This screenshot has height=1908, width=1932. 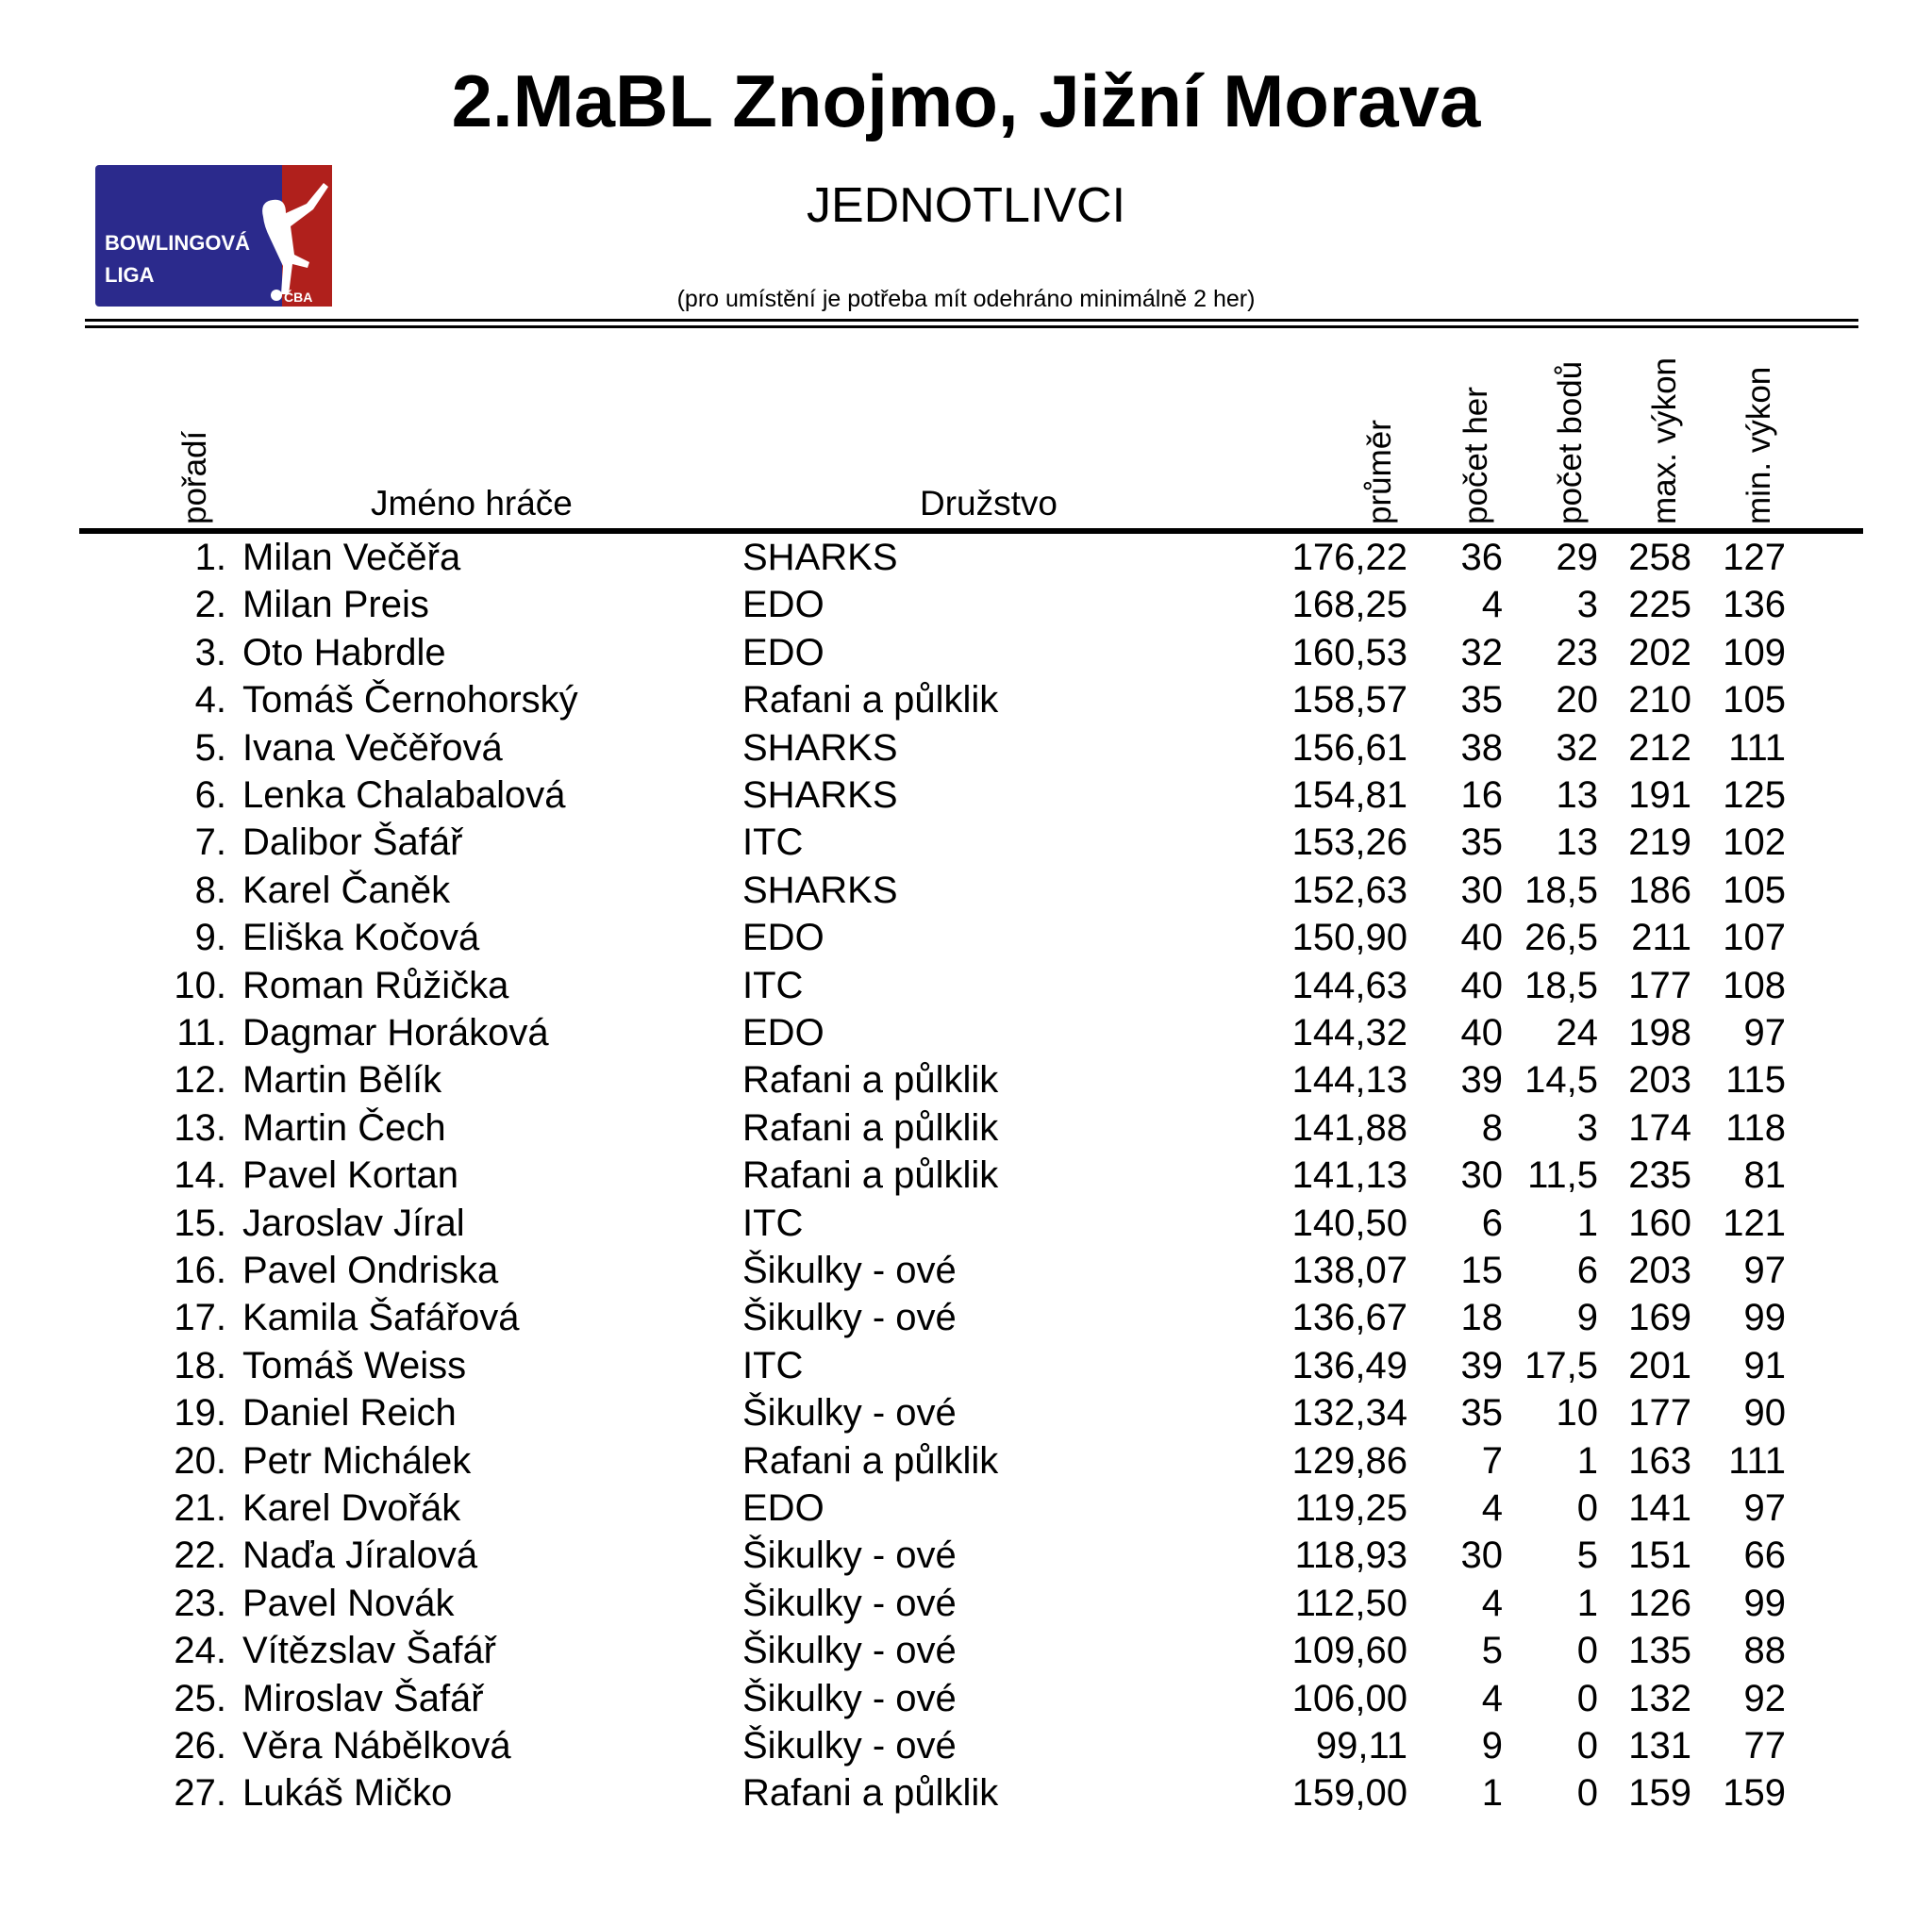 I want to click on cell-points: 24, so click(x=1577, y=1033).